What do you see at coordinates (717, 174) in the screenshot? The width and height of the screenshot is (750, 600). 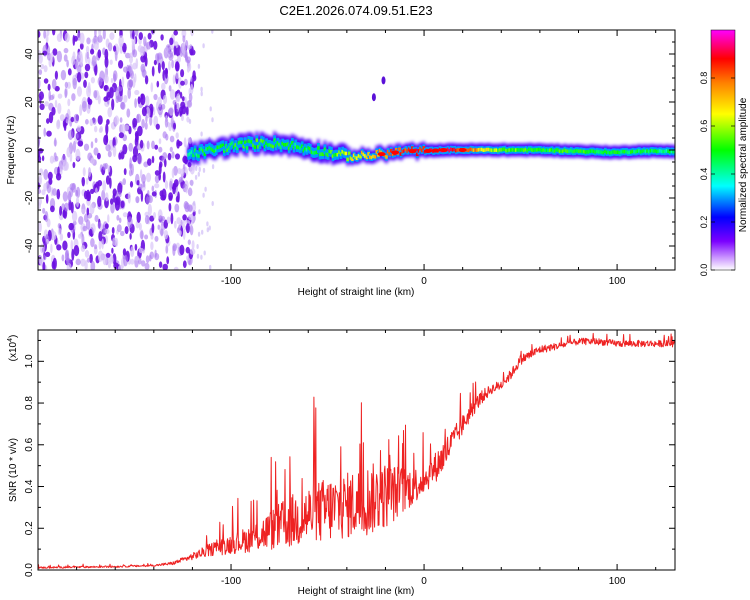 I see `colorbar-ticks: 0.0 0.2 0.4 0.6 0.8` at bounding box center [717, 174].